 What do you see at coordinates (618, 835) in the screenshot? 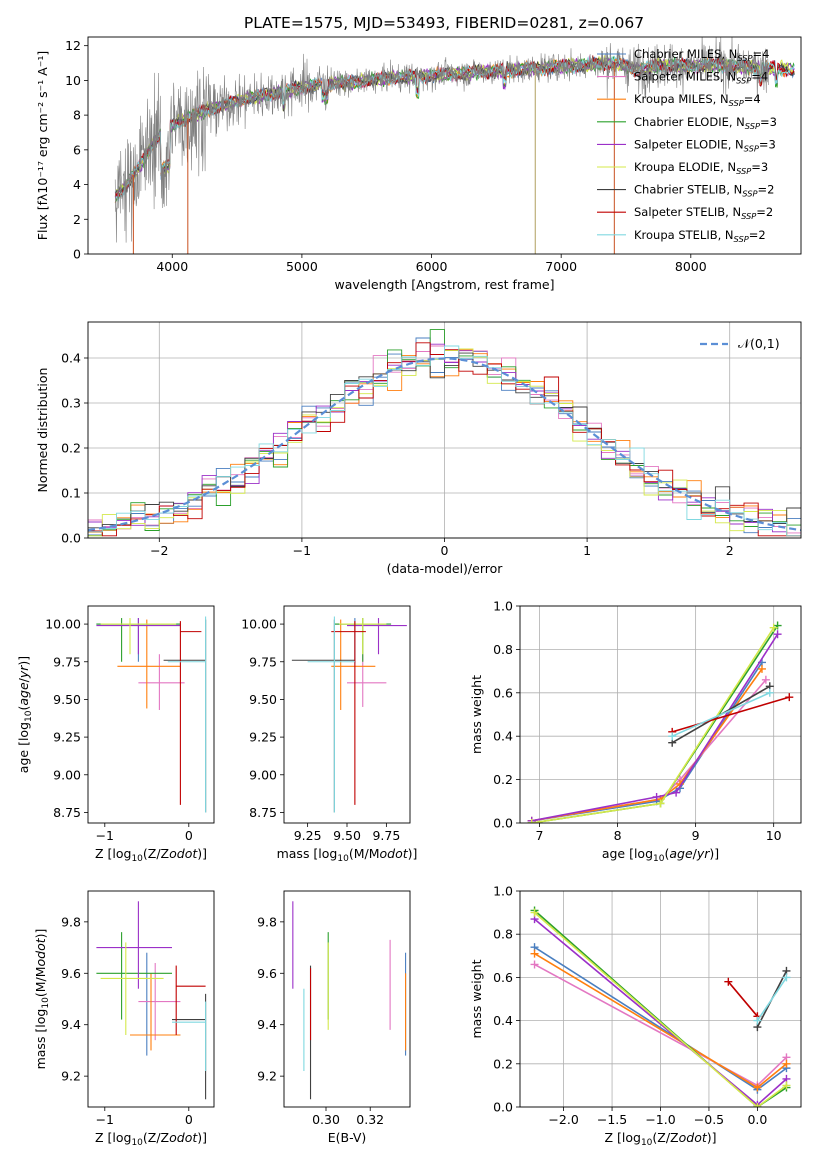
I see `x-tick-label: 8` at bounding box center [618, 835].